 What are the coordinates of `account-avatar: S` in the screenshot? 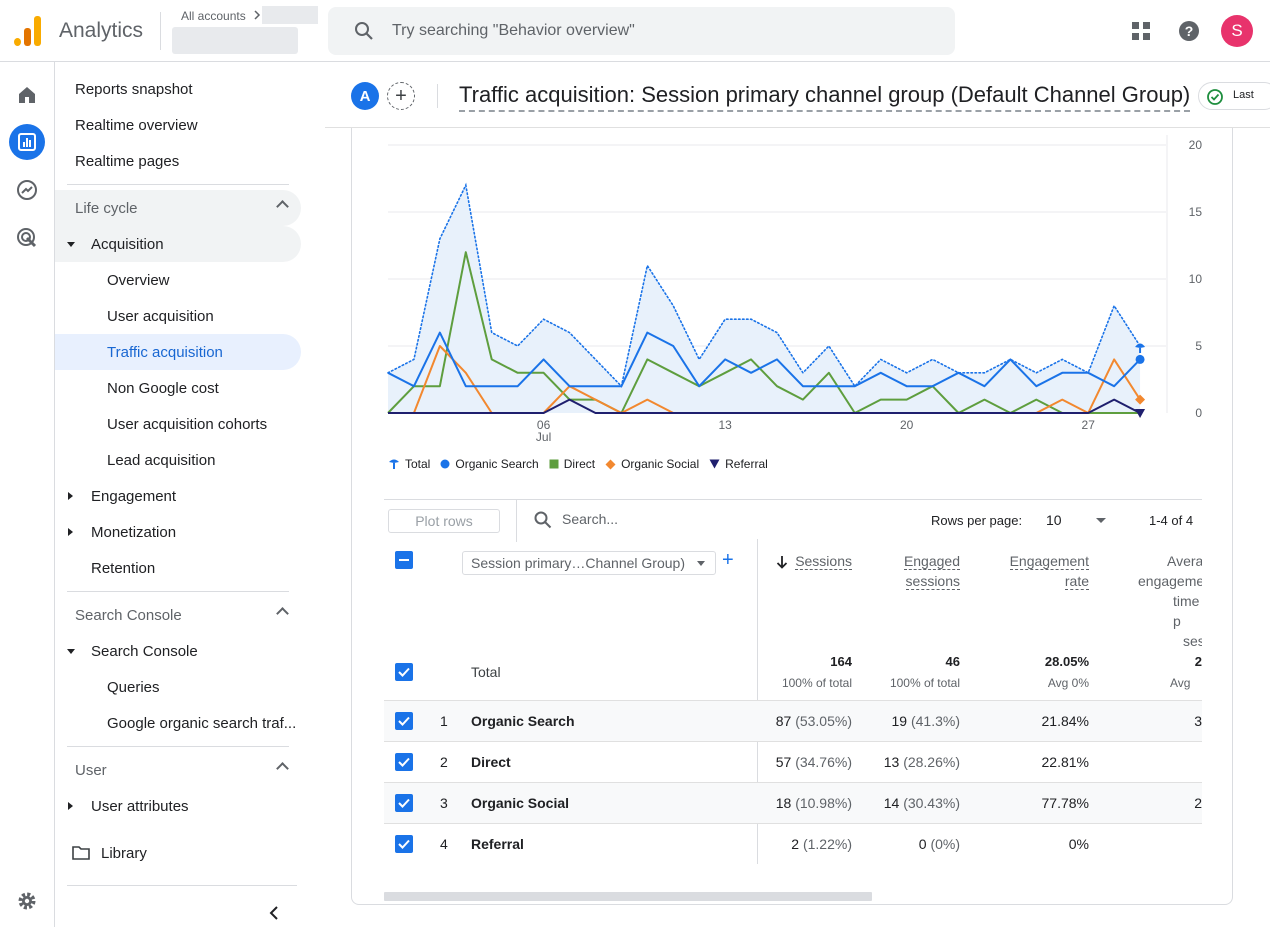 It's located at (1237, 31).